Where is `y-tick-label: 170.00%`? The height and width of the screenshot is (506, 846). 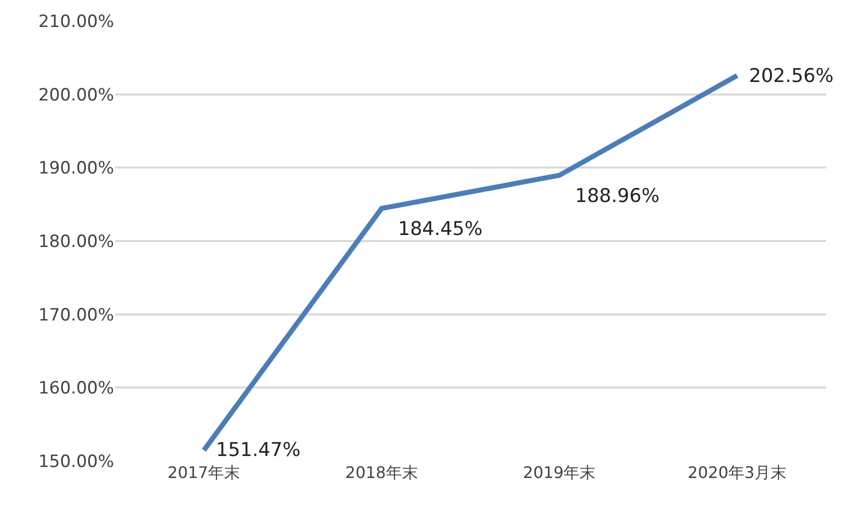
y-tick-label: 170.00% is located at coordinates (76, 315).